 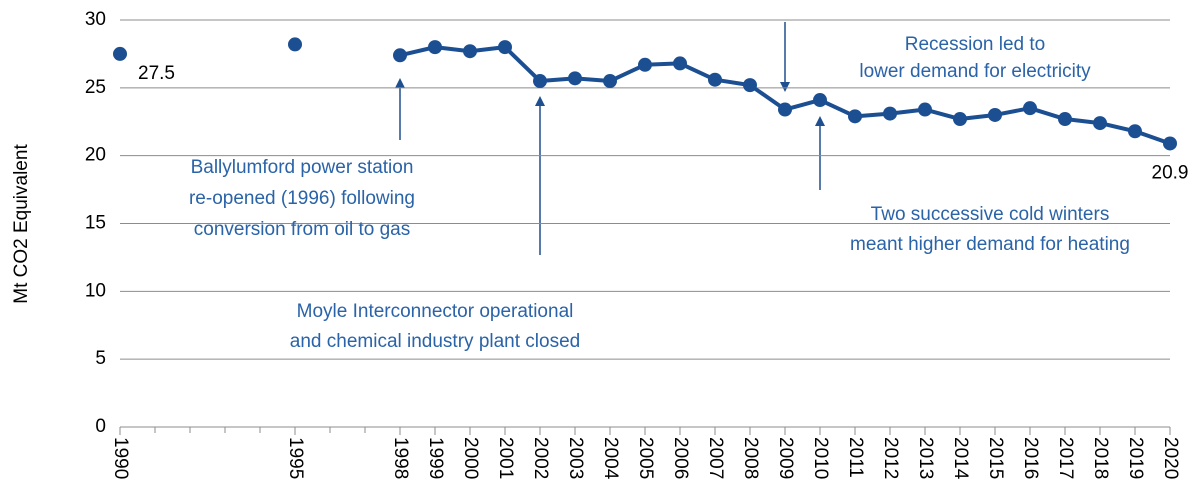 What do you see at coordinates (1135, 458) in the screenshot?
I see `x-tick-label: 2019` at bounding box center [1135, 458].